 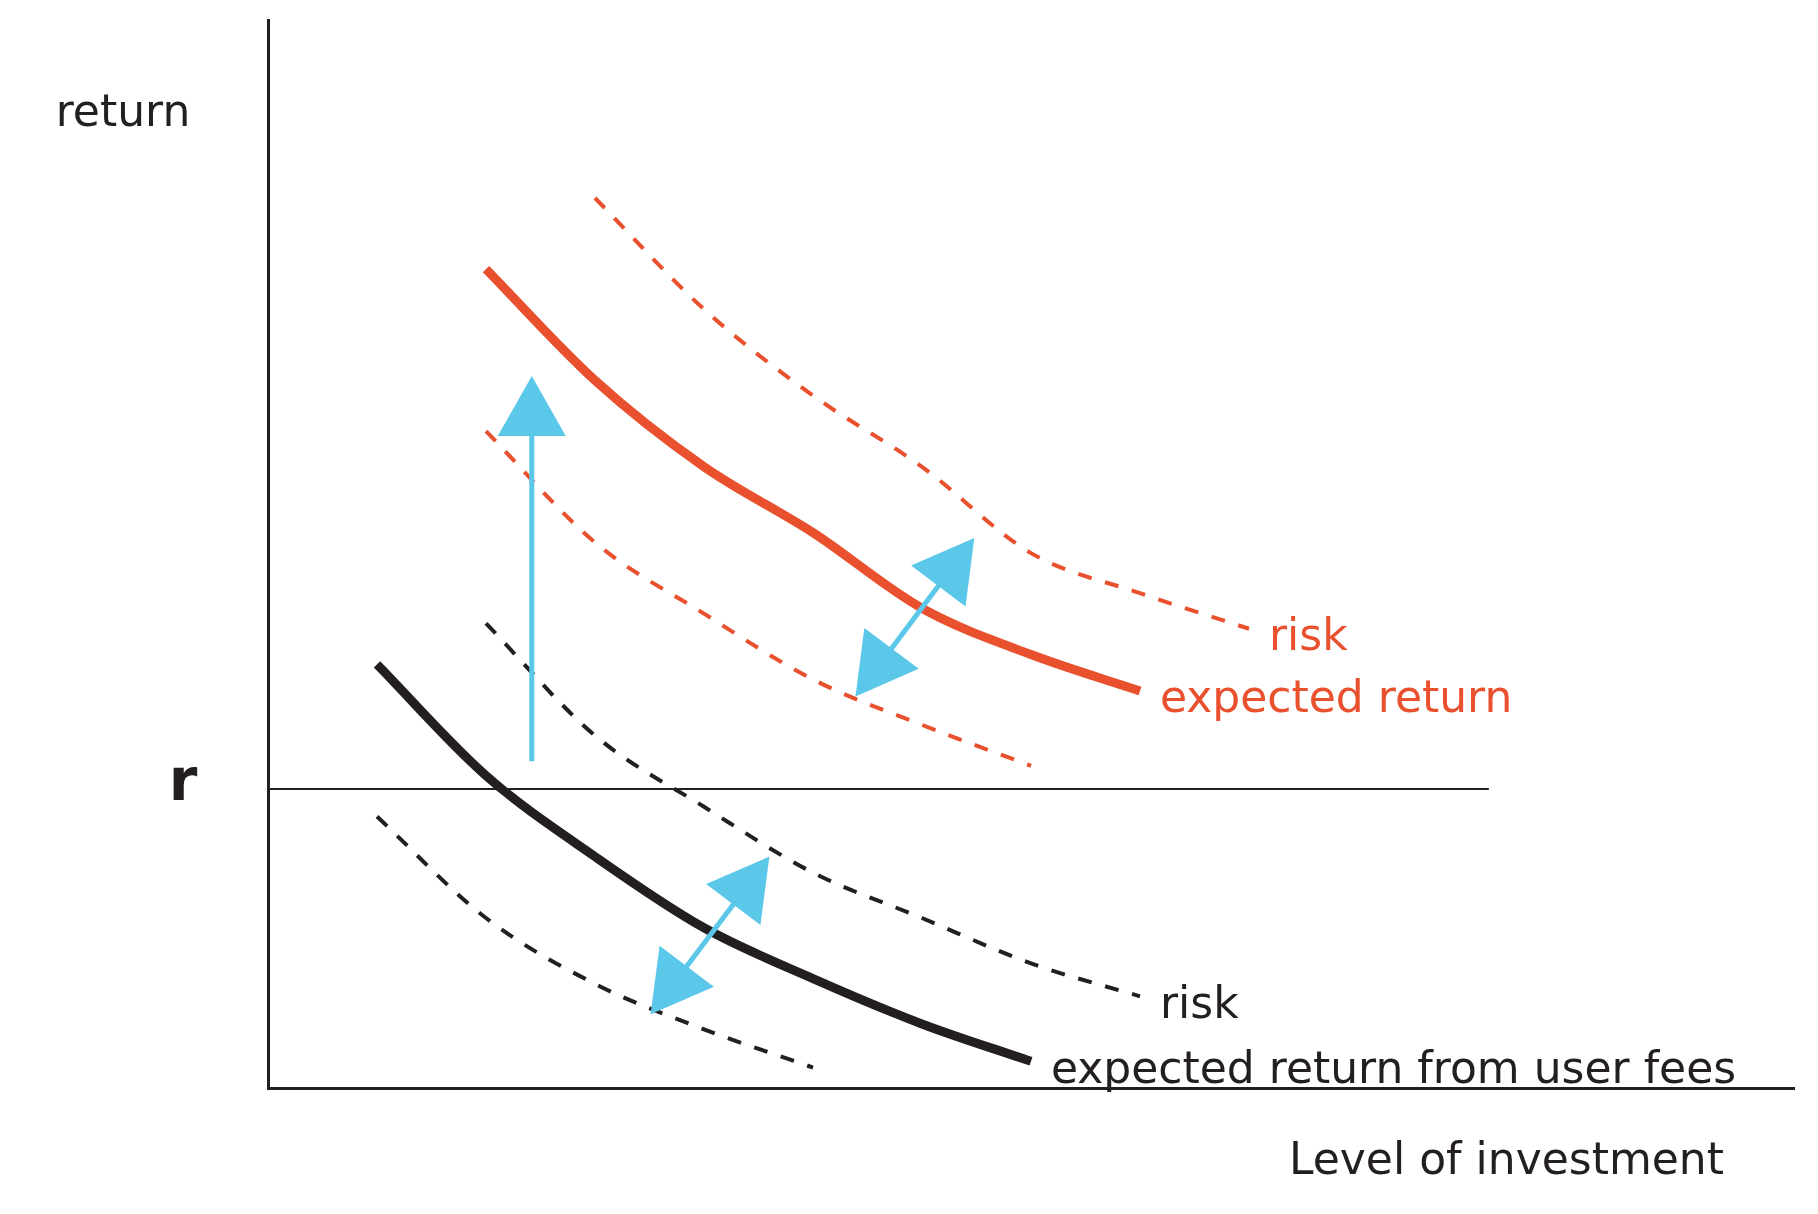 I want to click on x-axis-title: Level of investment, so click(x=1506, y=1159).